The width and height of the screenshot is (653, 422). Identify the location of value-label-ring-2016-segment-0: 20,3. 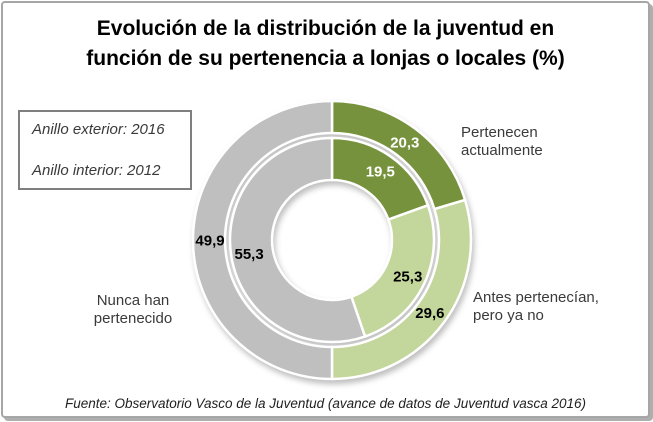
(404, 142).